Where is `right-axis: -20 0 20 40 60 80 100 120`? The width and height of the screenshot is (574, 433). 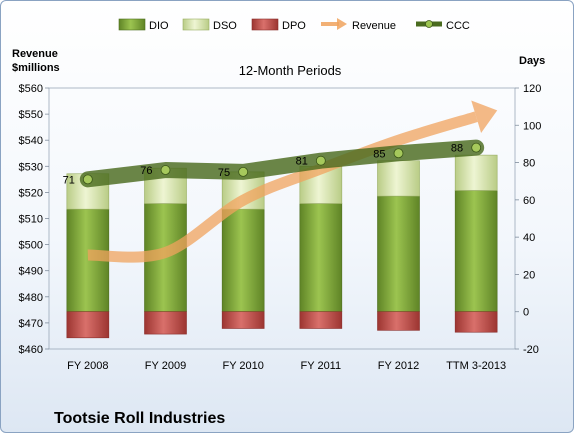 right-axis: -20 0 20 40 60 80 100 120 is located at coordinates (528, 219).